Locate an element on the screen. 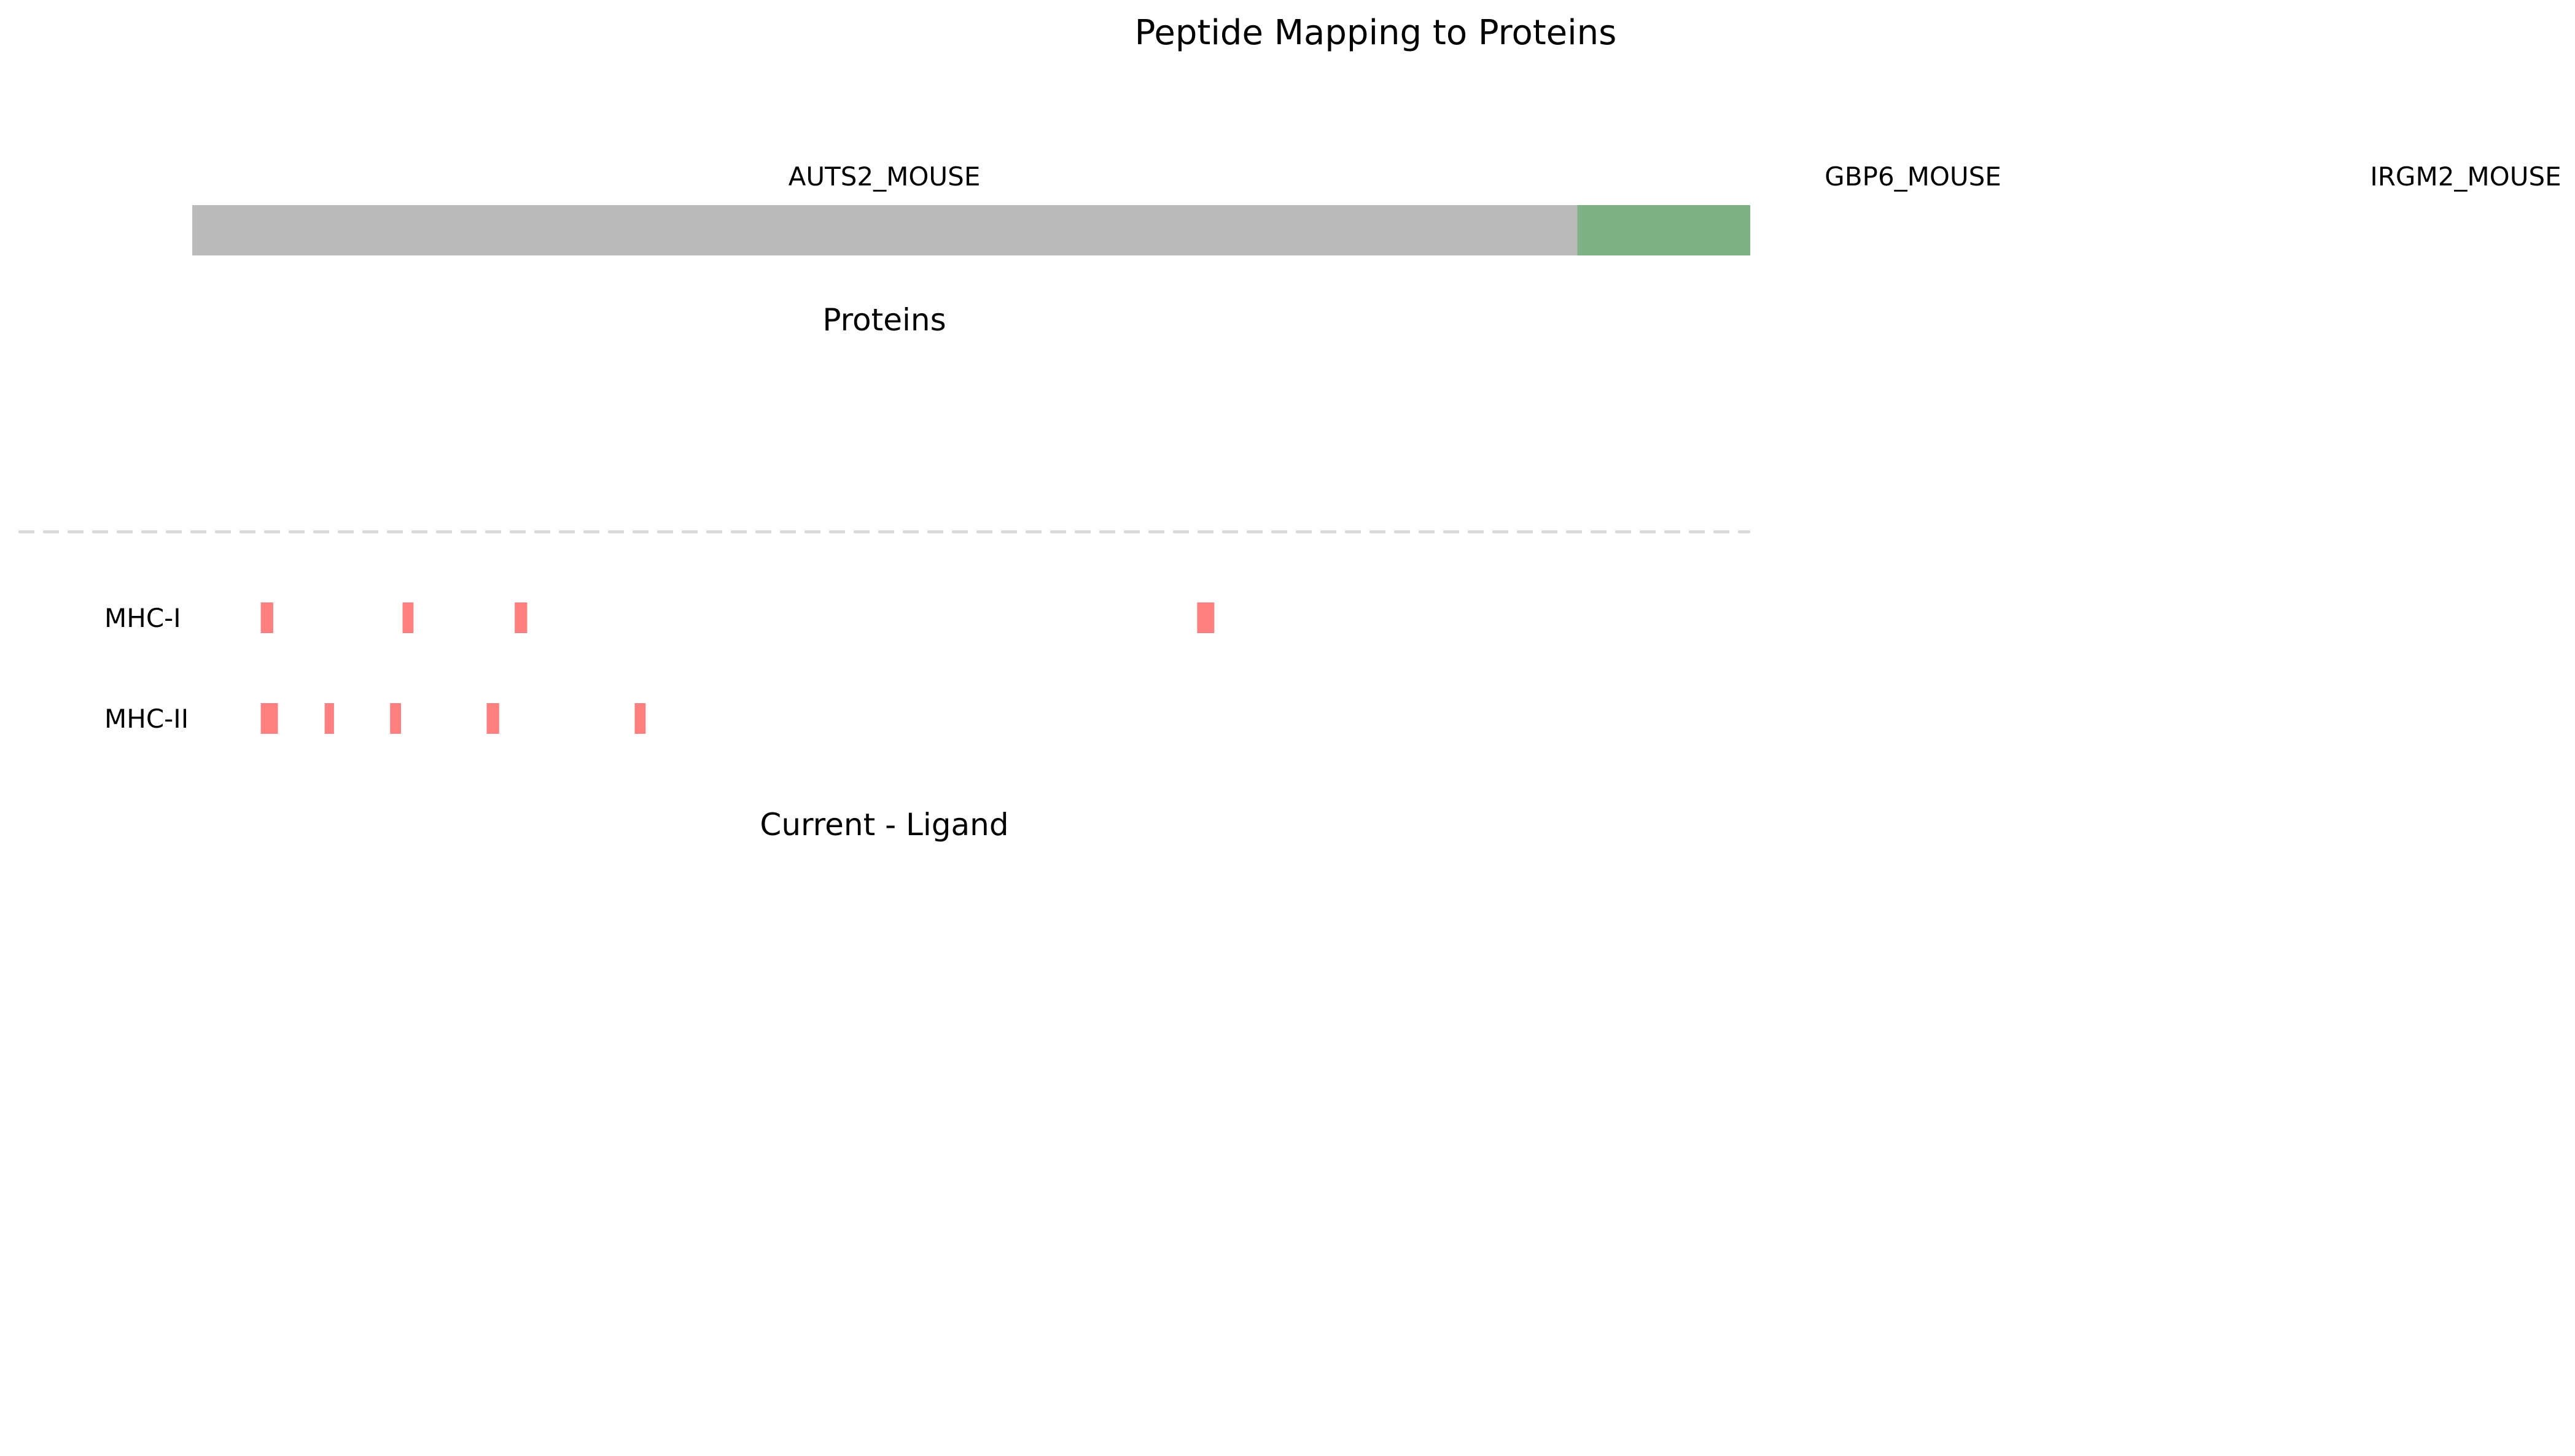 Image resolution: width=2575 pixels, height=1456 pixels. chart-title: Peptide Mapping to Proteins is located at coordinates (1376, 33).